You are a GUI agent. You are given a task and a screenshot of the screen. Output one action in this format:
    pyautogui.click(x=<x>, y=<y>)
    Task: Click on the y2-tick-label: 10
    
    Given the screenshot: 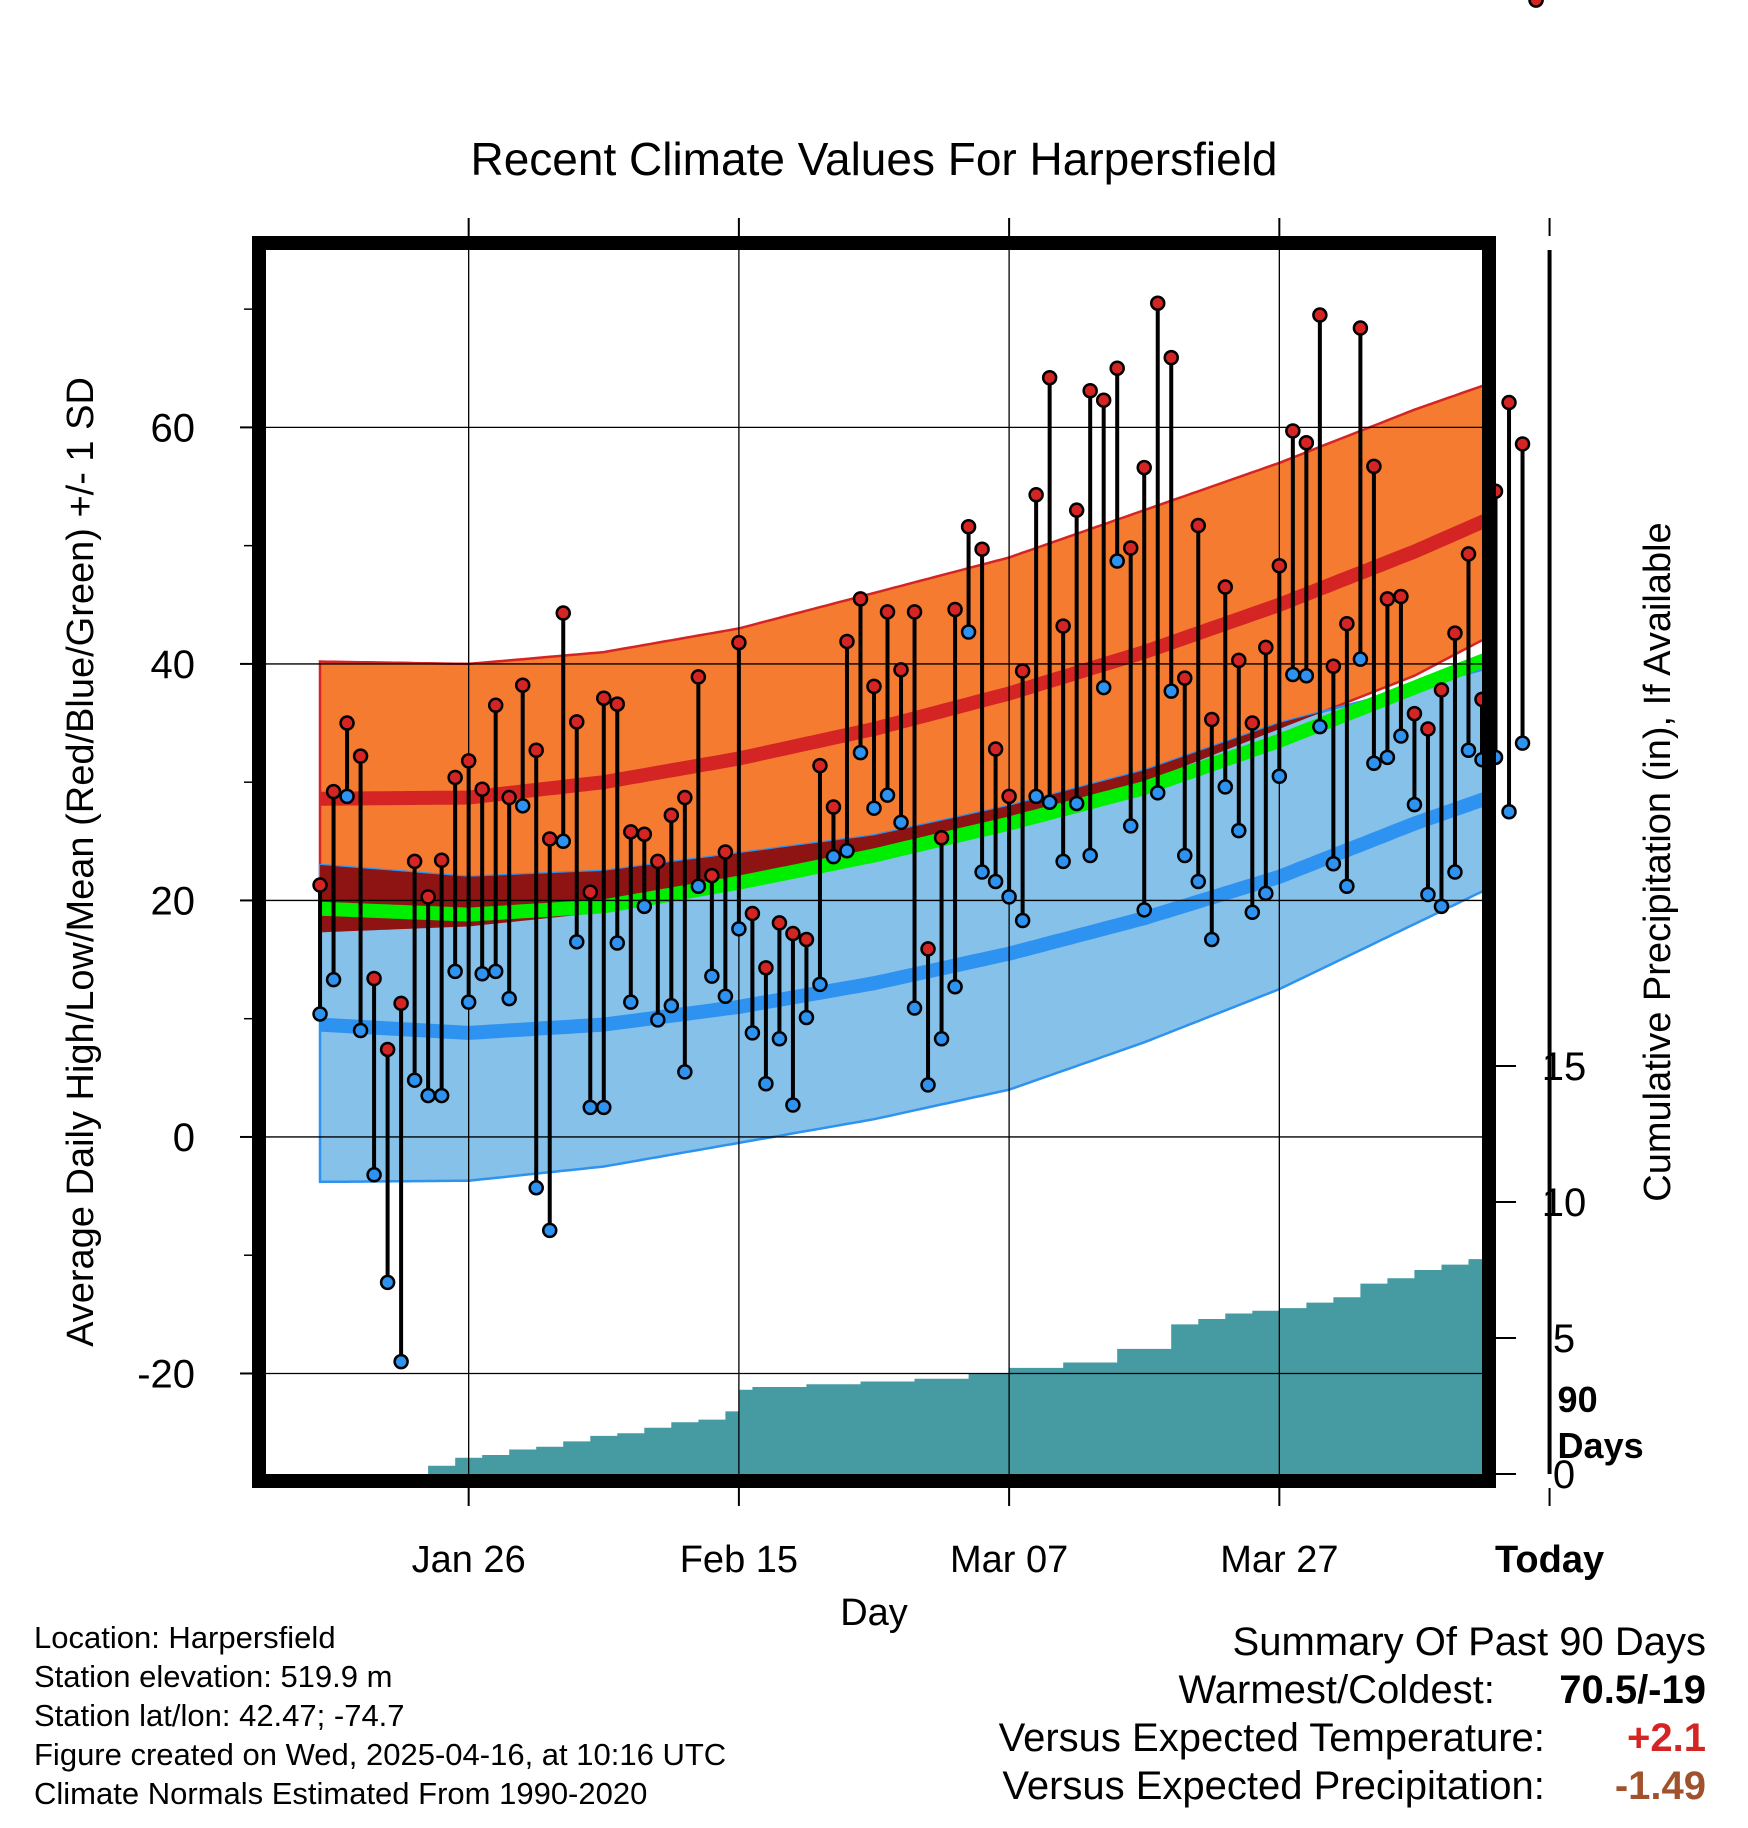 What is the action you would take?
    pyautogui.click(x=1564, y=1203)
    